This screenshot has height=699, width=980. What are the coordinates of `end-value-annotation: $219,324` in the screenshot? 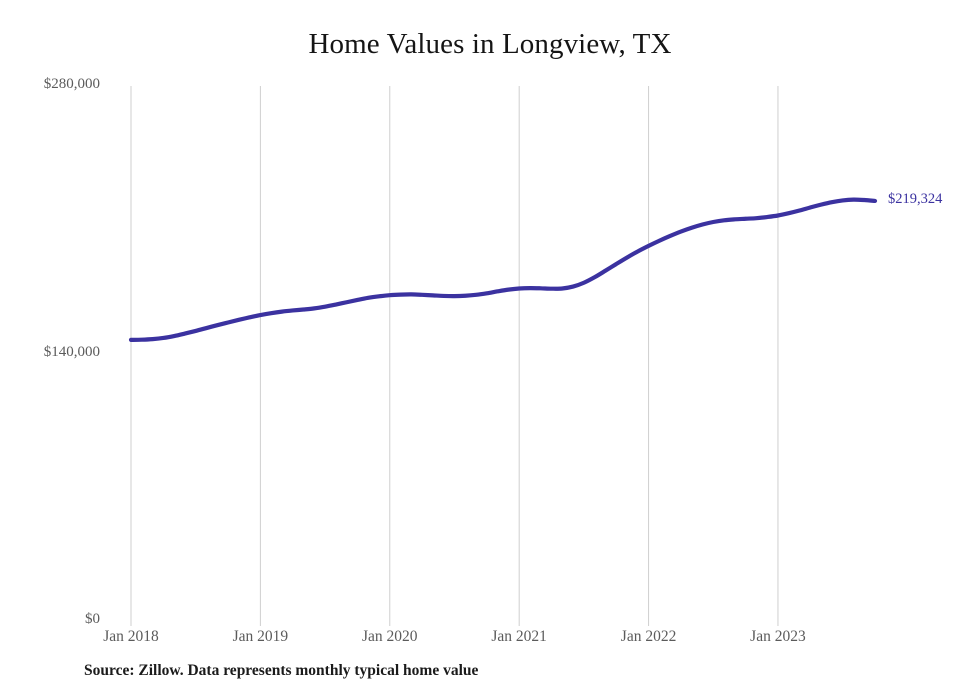 It's located at (915, 198).